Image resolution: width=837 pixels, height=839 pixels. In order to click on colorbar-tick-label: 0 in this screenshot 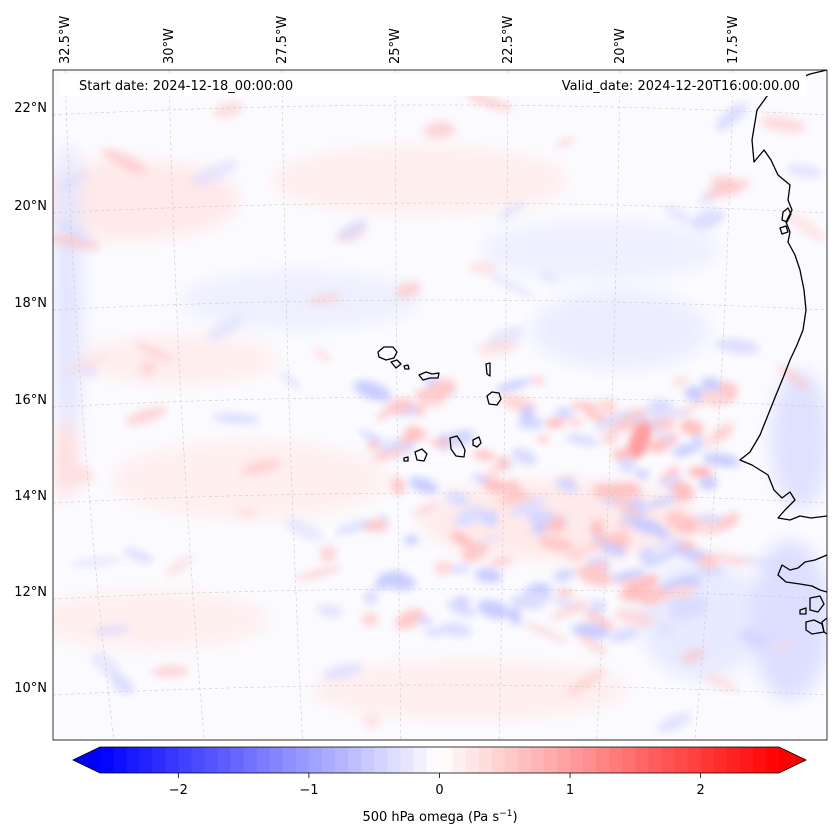, I will do `click(439, 790)`.